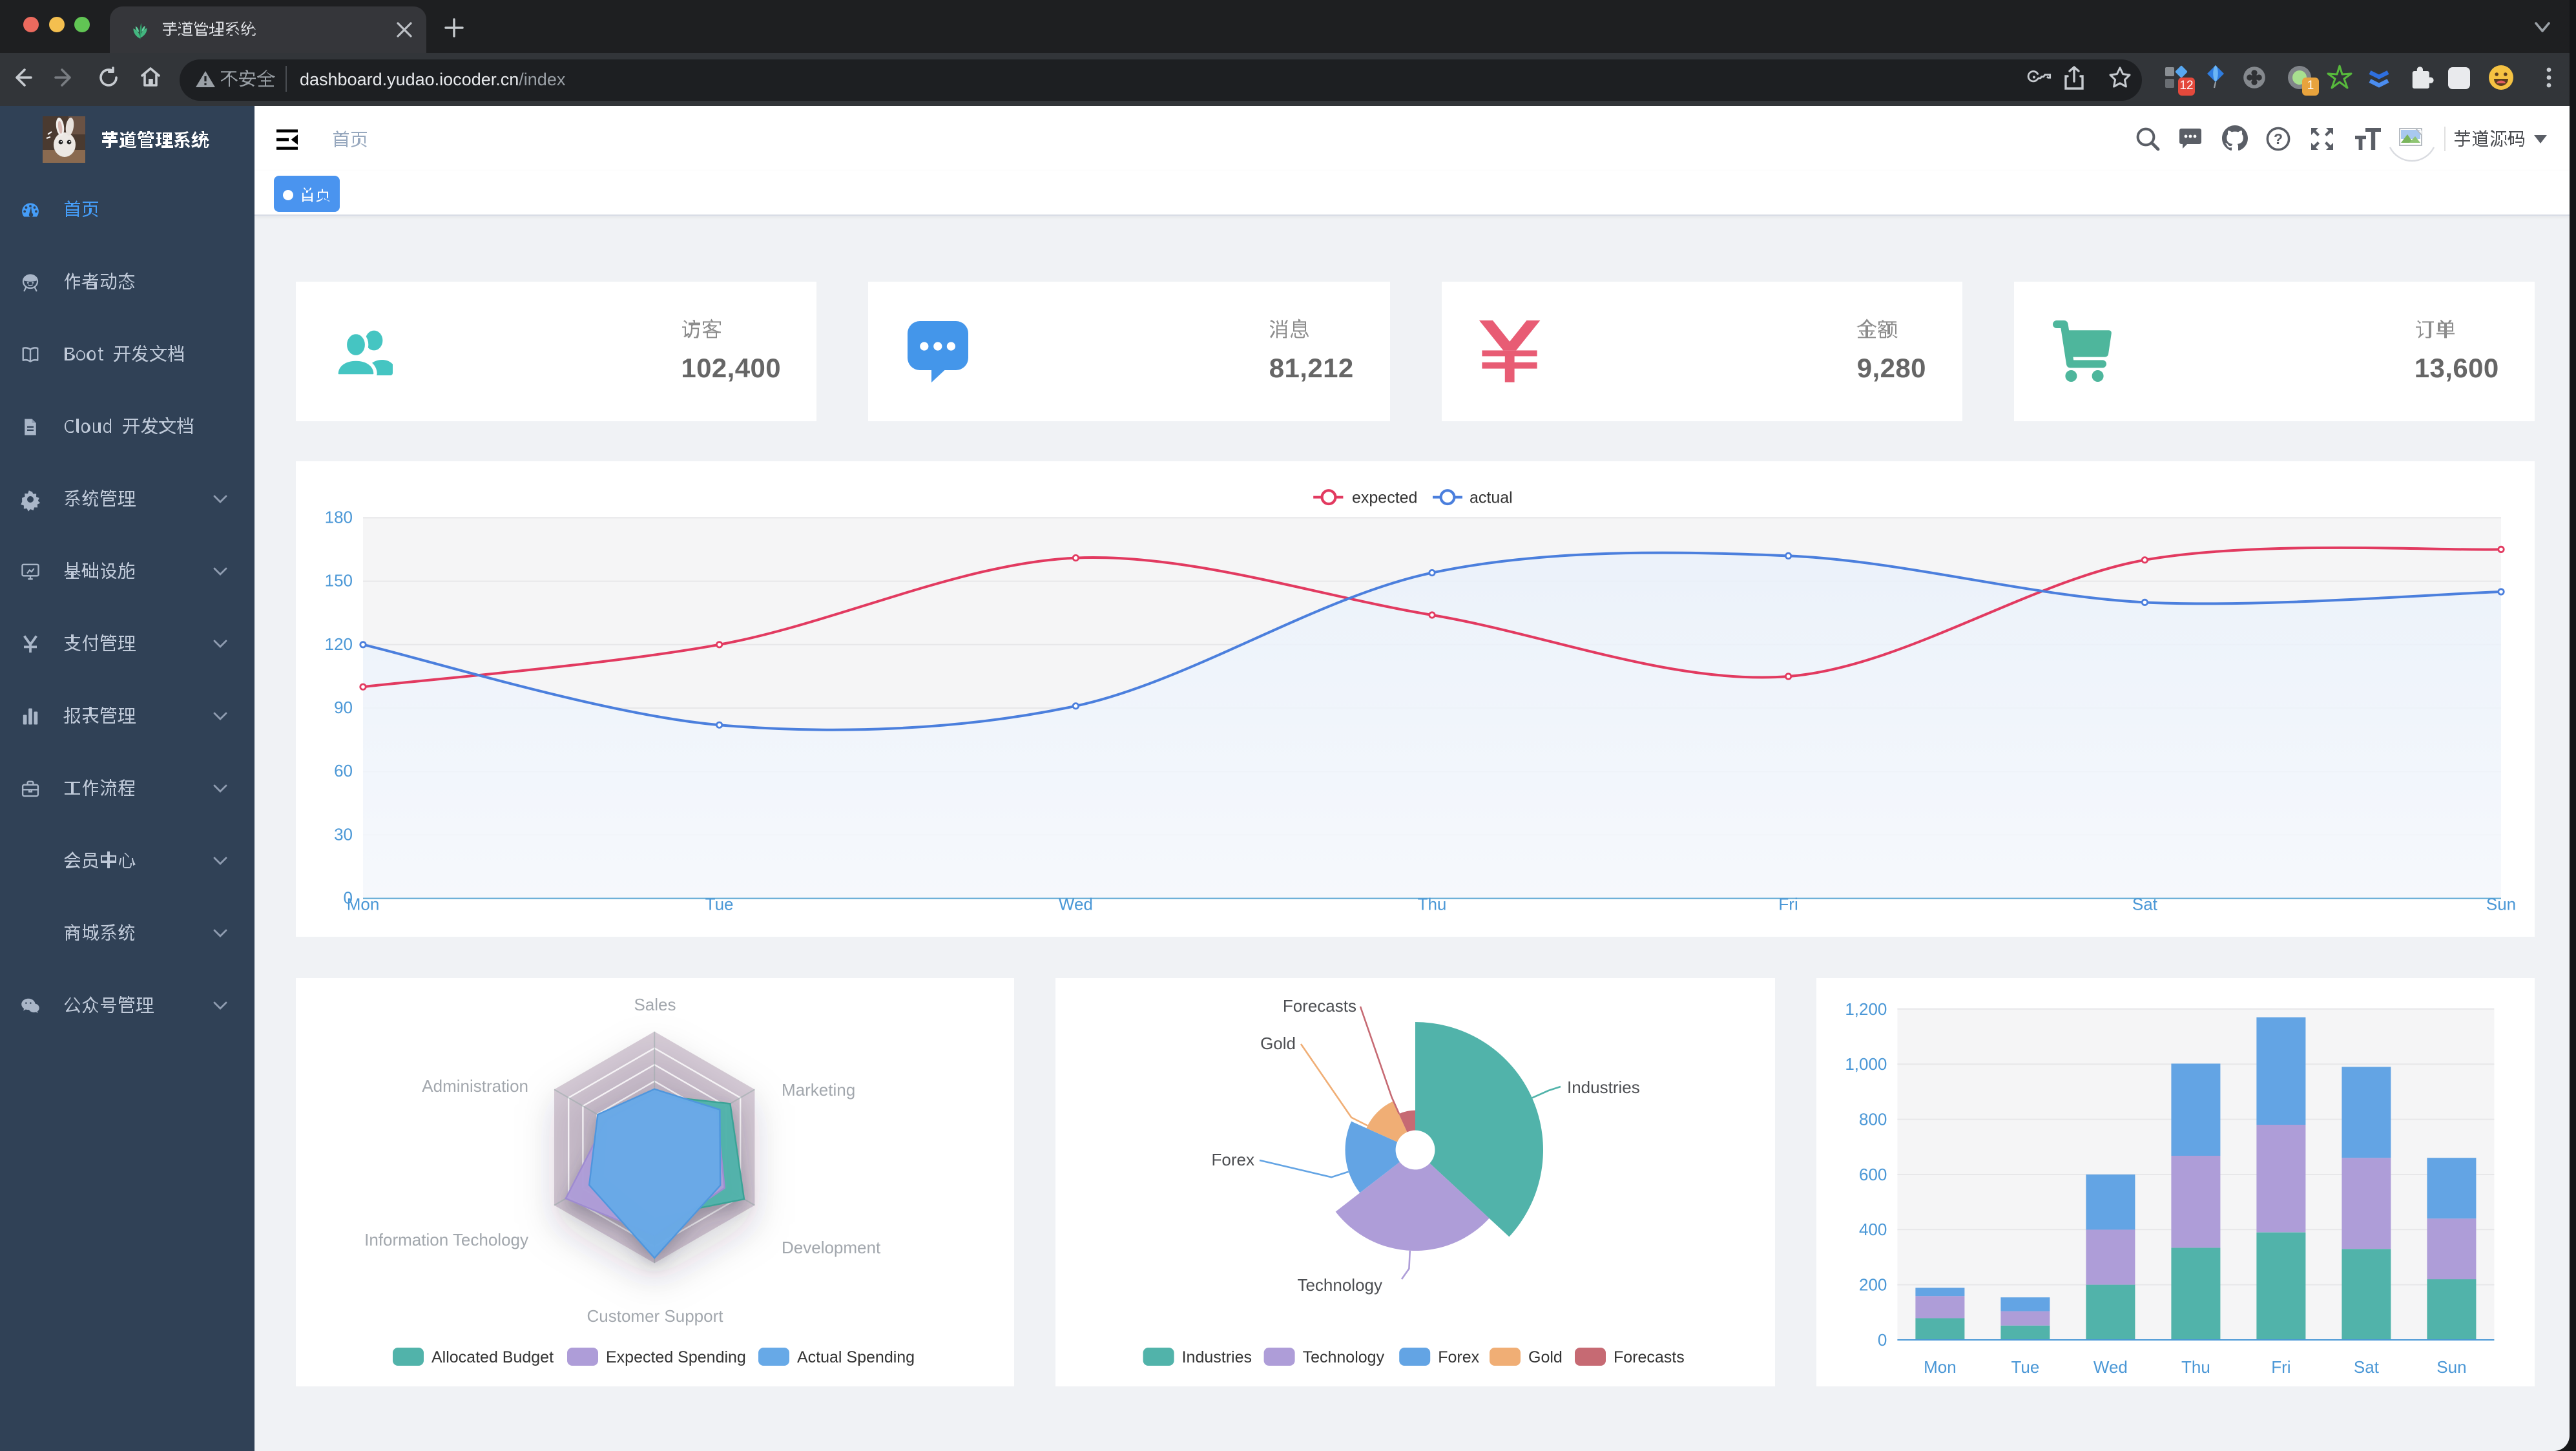  I want to click on svg-text: 800, so click(1873, 1119).